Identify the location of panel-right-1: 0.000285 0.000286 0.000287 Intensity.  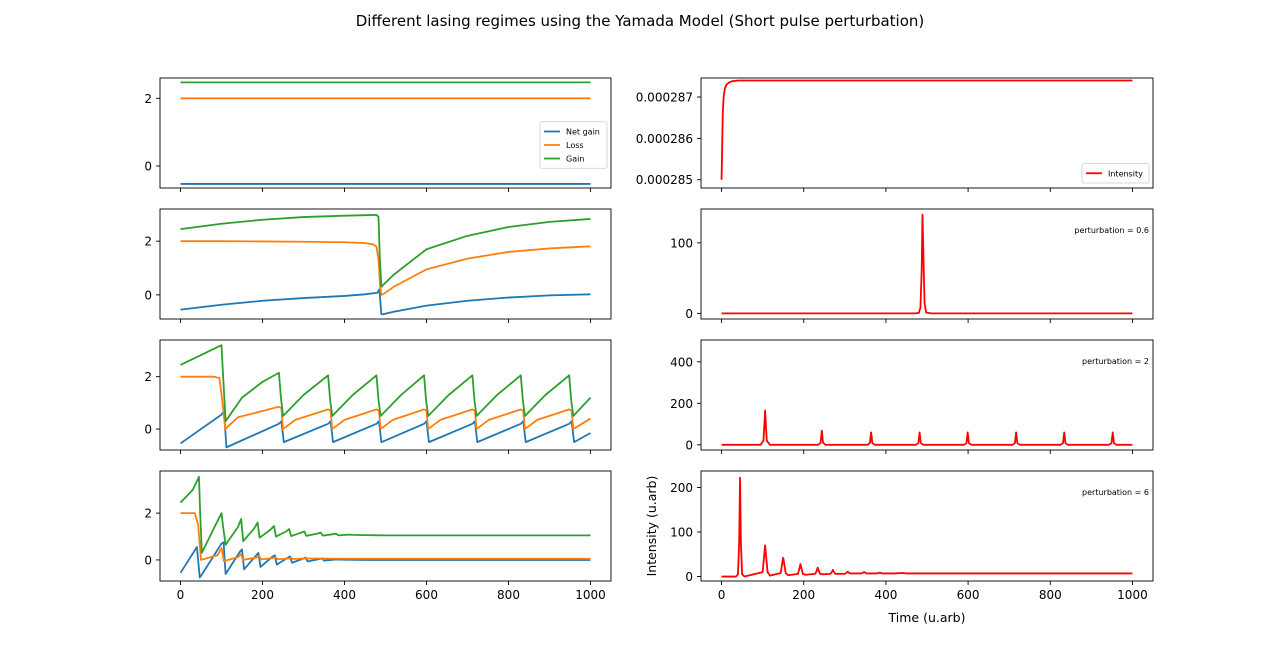
(895, 134).